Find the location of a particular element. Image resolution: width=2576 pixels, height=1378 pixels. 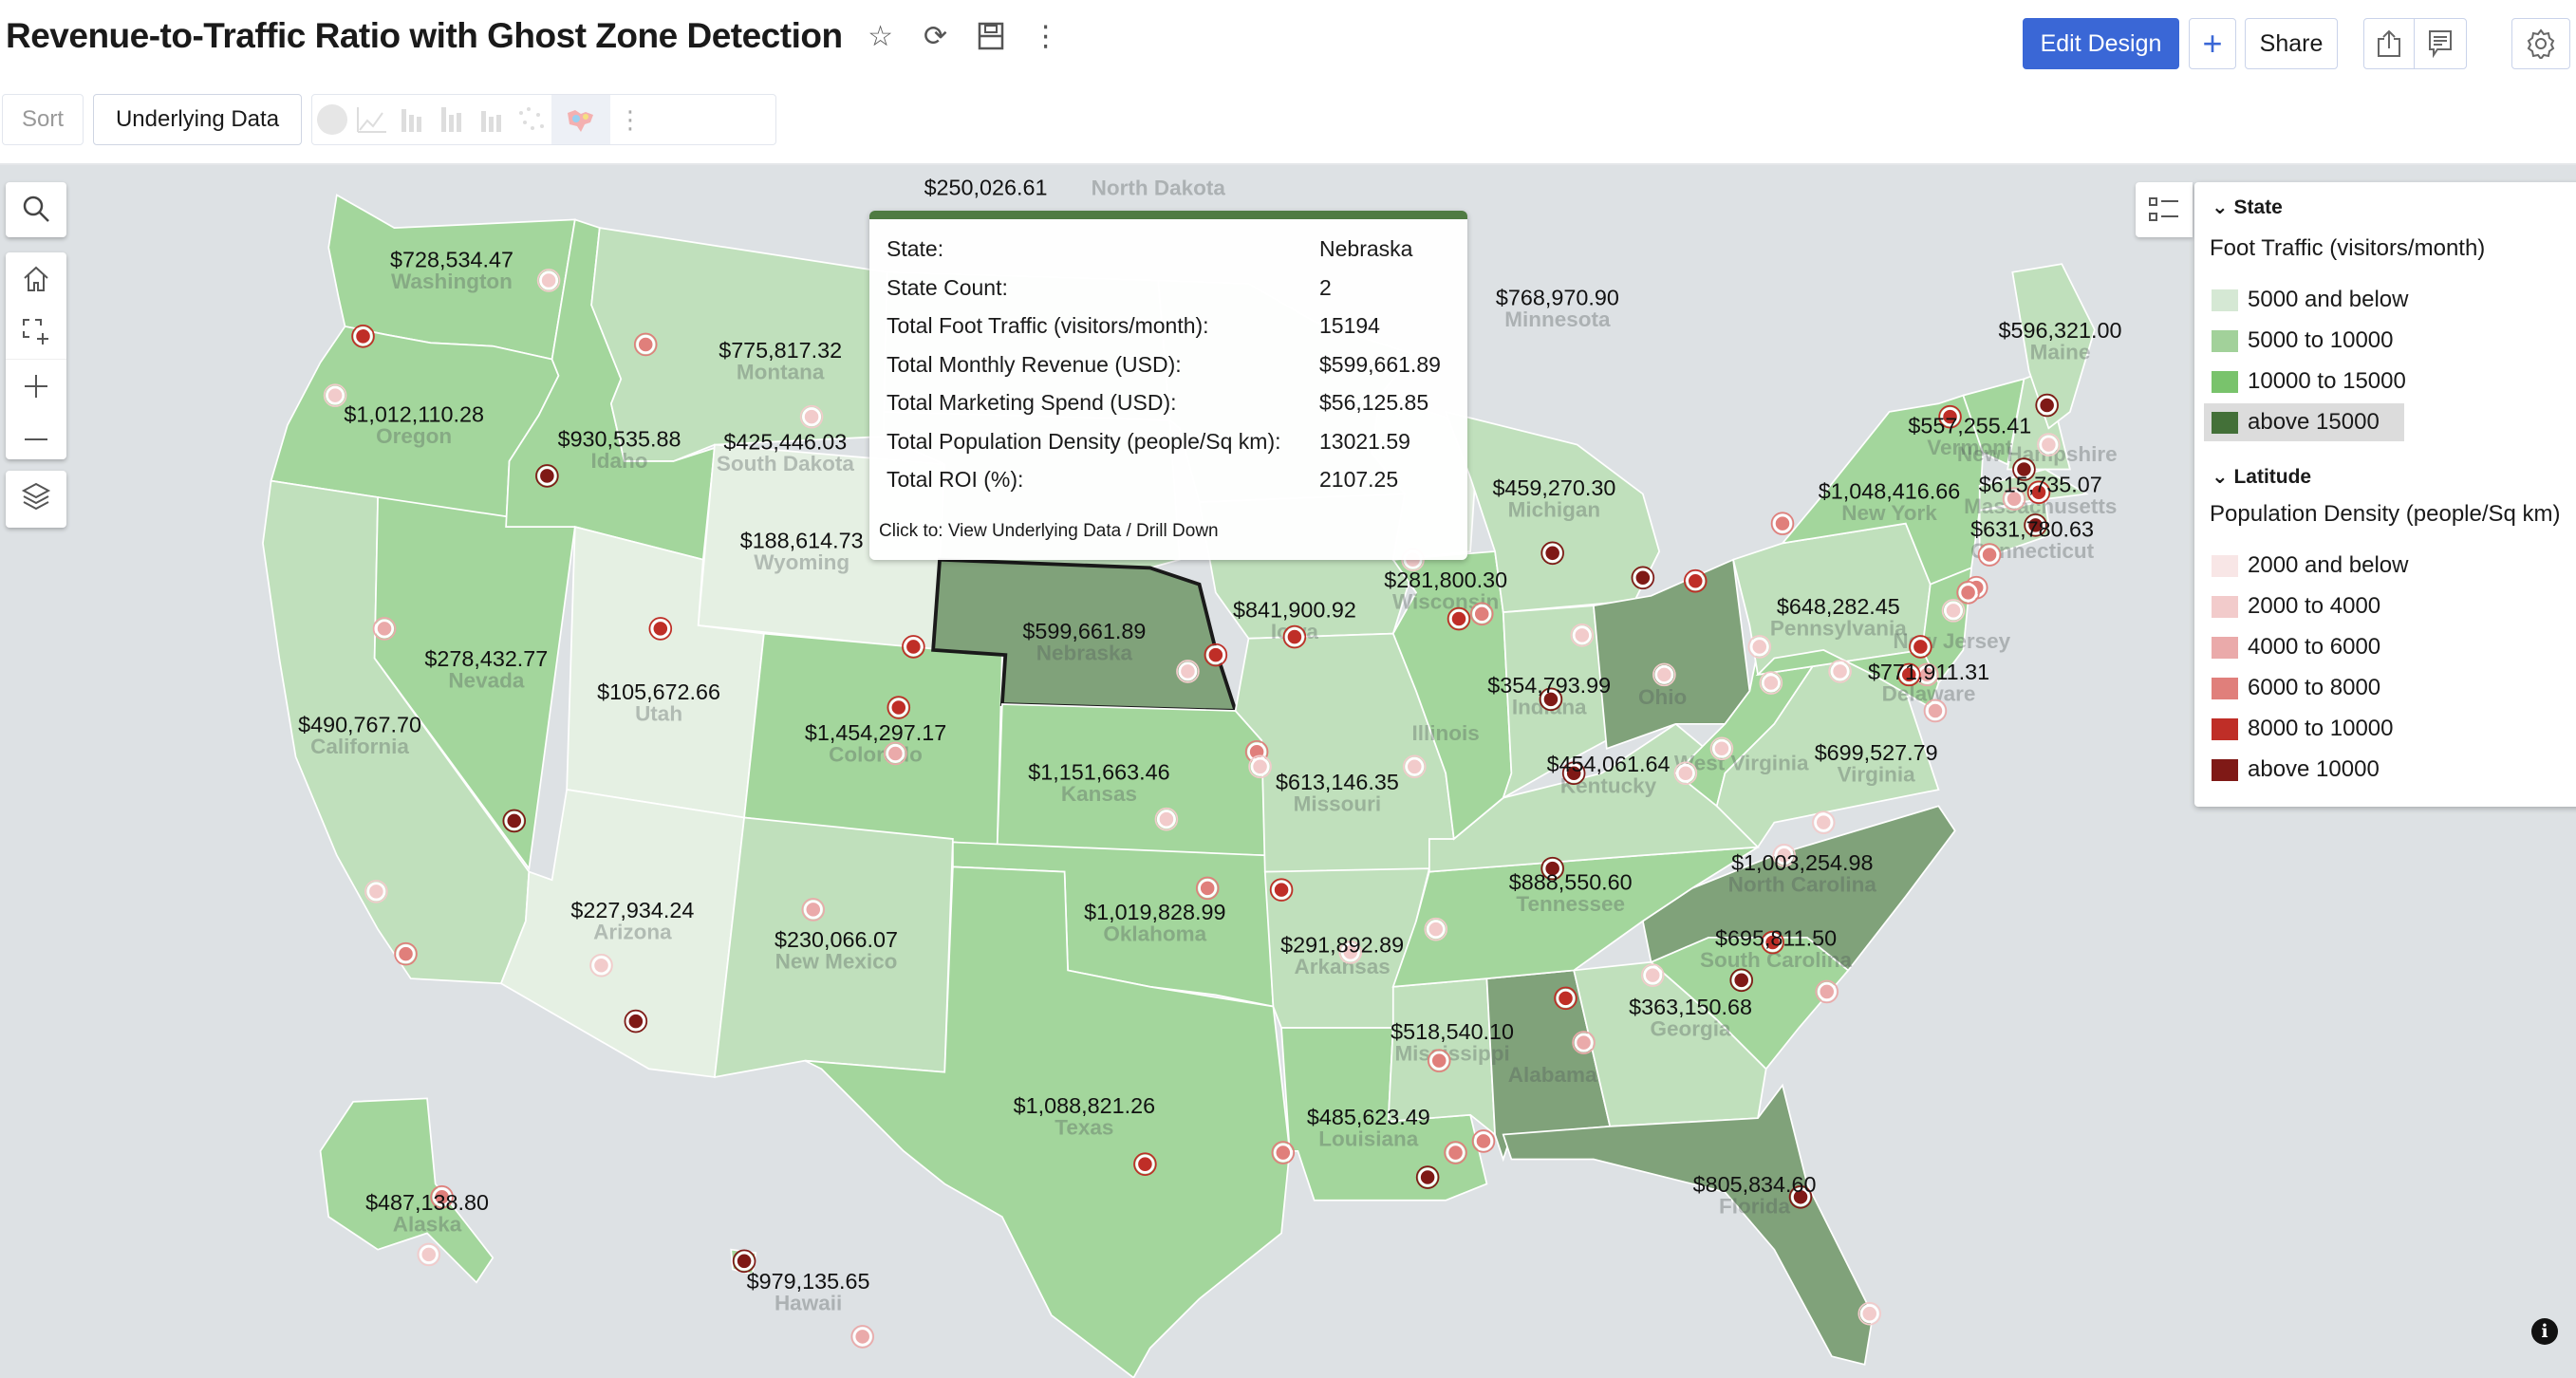

edit-design-button: Edit Design is located at coordinates (2101, 43).